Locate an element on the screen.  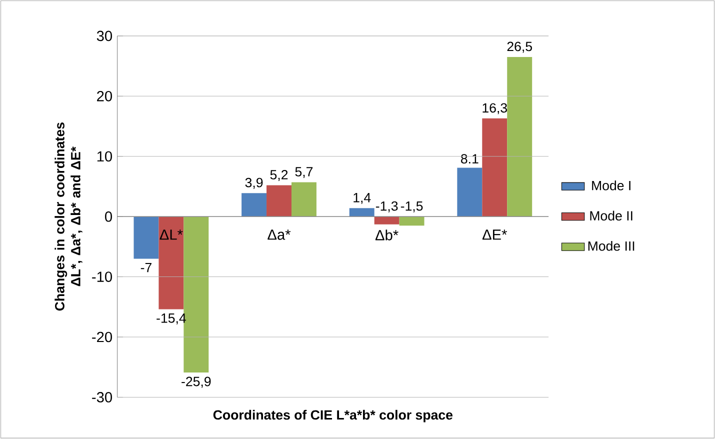
x-tick-label: Δa* is located at coordinates (279, 235).